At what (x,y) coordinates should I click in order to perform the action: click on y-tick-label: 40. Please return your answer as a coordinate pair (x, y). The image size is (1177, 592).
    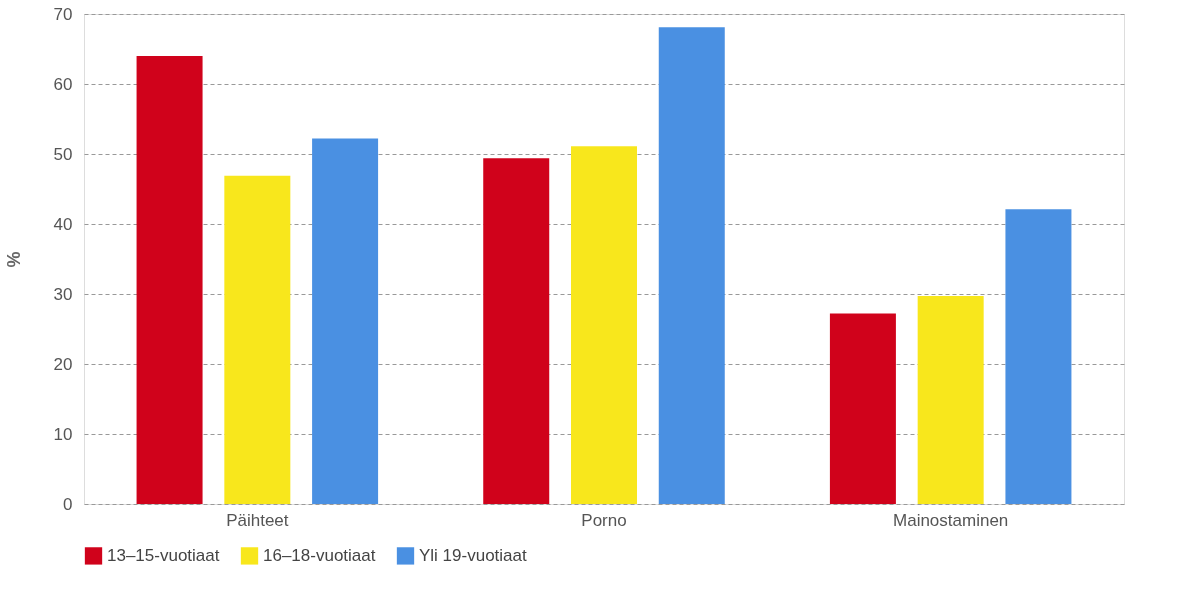
    Looking at the image, I should click on (63, 224).